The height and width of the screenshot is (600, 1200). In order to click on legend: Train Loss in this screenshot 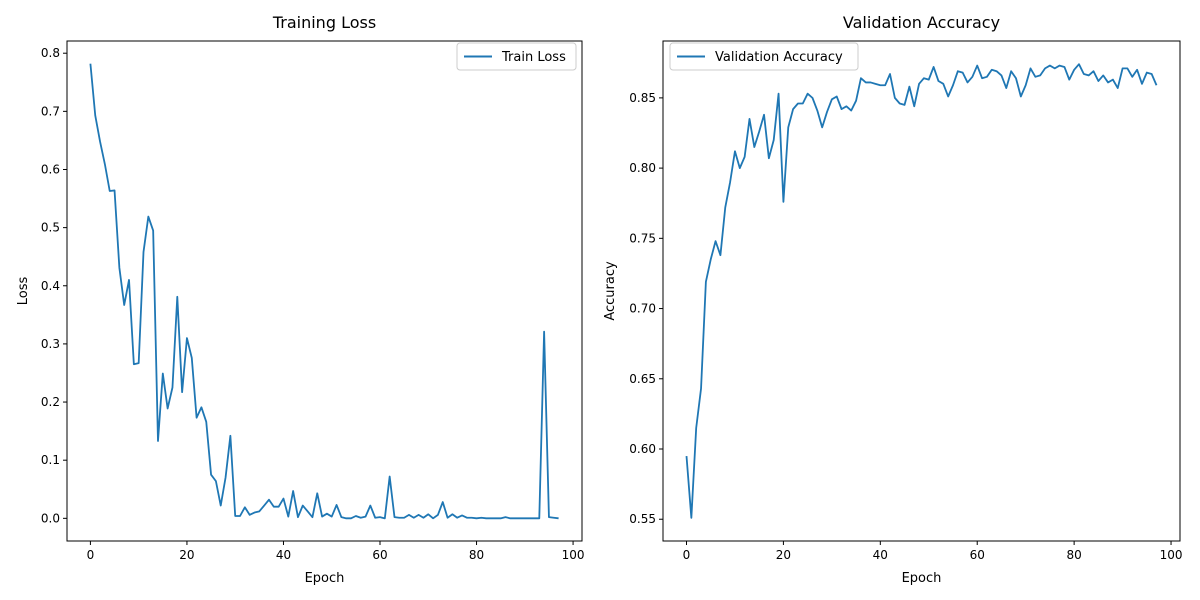, I will do `click(516, 56)`.